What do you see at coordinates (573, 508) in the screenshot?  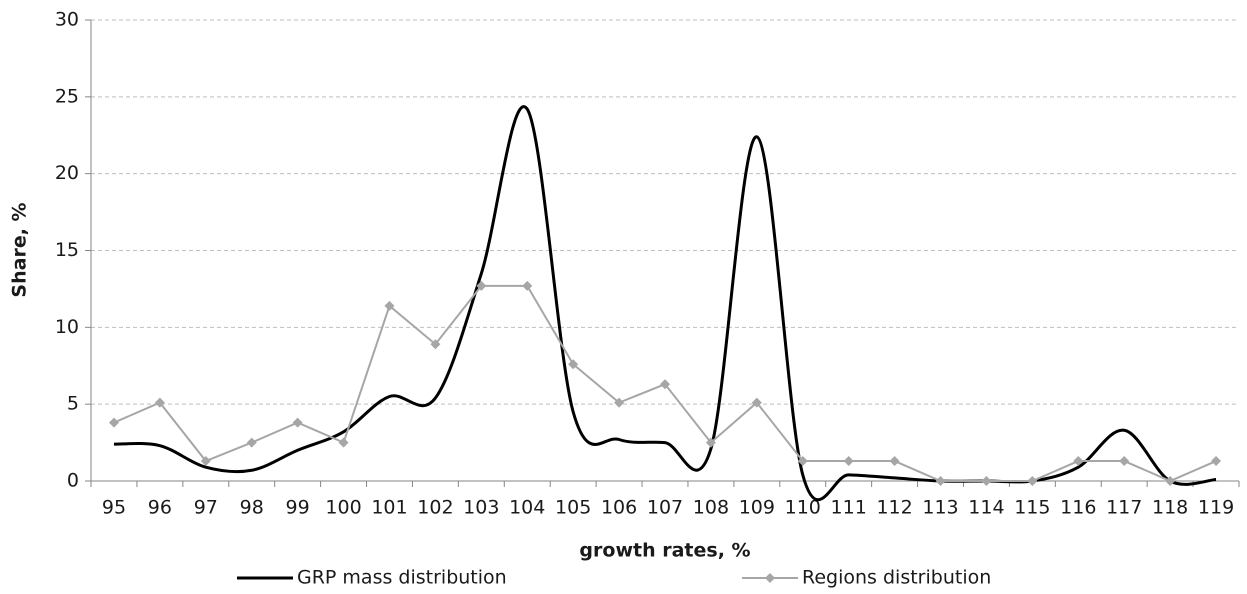 I see `x-tick-label: 105` at bounding box center [573, 508].